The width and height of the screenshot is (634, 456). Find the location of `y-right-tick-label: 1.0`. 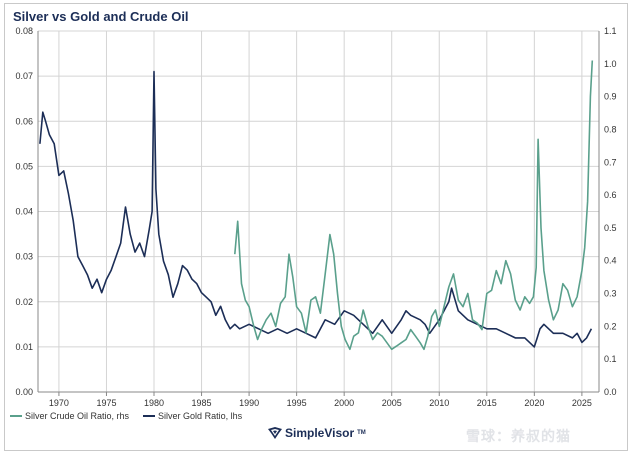

y-right-tick-label: 1.0 is located at coordinates (610, 64).